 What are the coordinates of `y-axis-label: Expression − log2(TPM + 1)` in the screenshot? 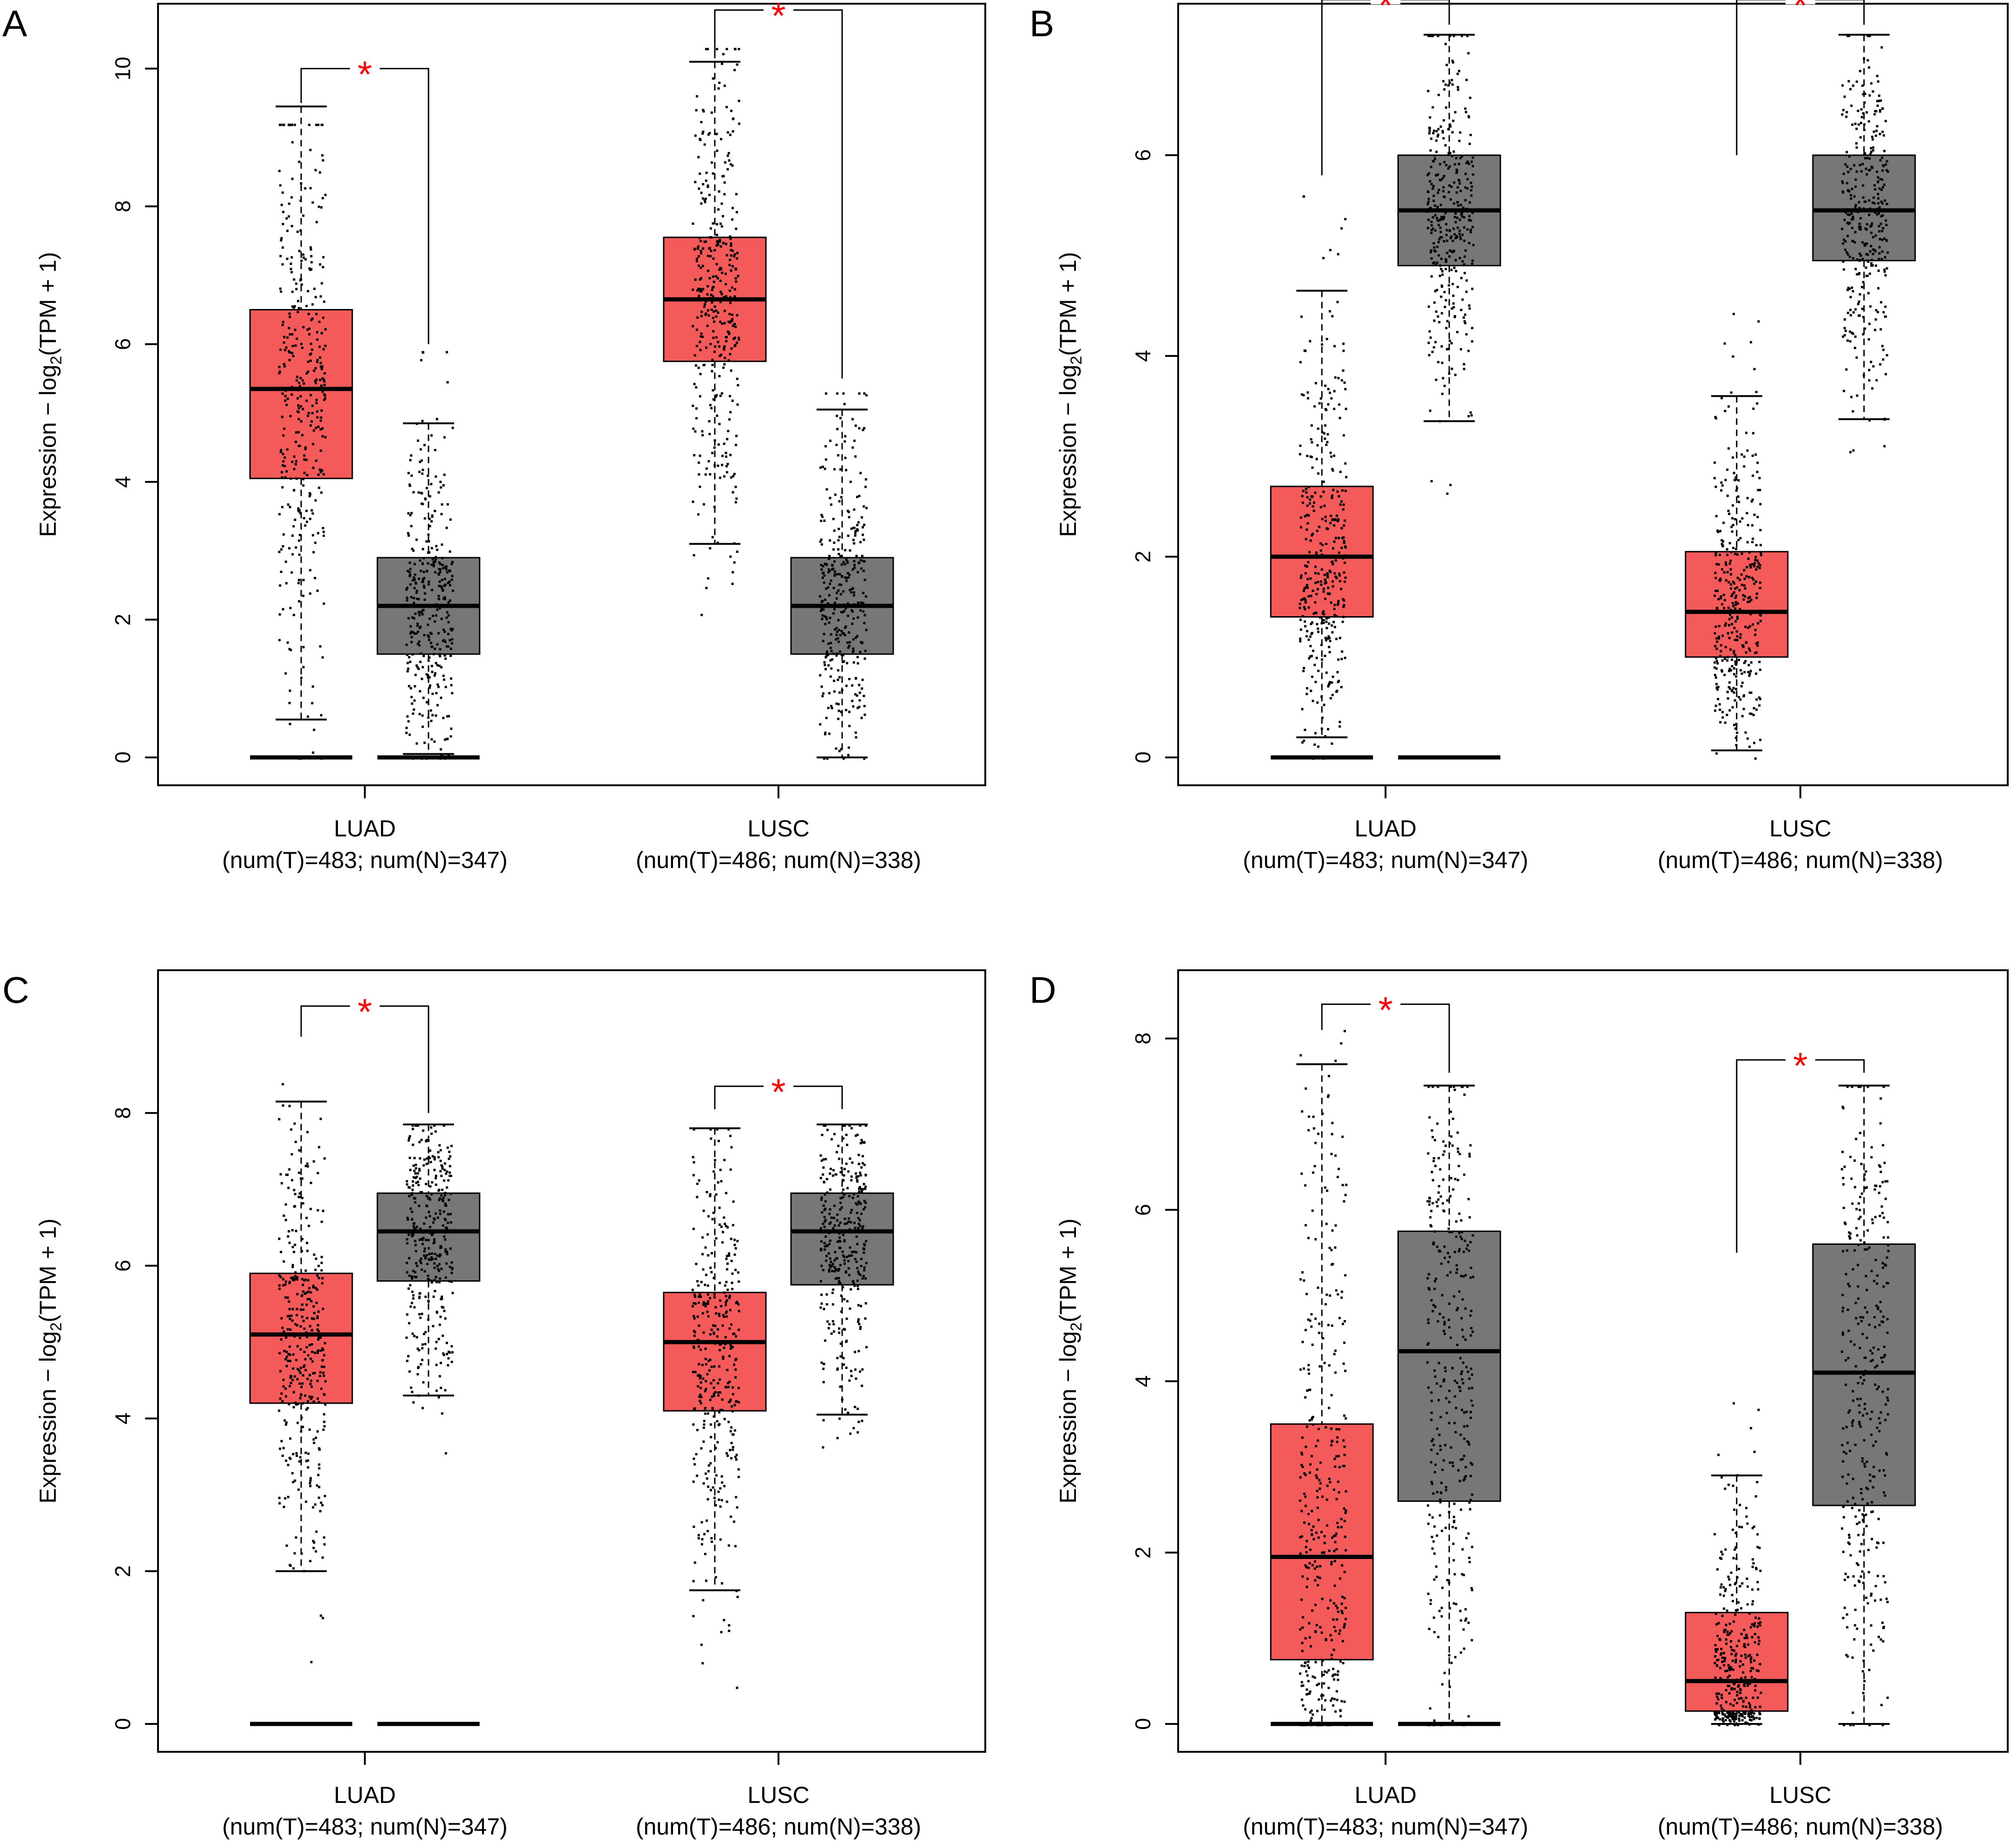 It's located at (50, 394).